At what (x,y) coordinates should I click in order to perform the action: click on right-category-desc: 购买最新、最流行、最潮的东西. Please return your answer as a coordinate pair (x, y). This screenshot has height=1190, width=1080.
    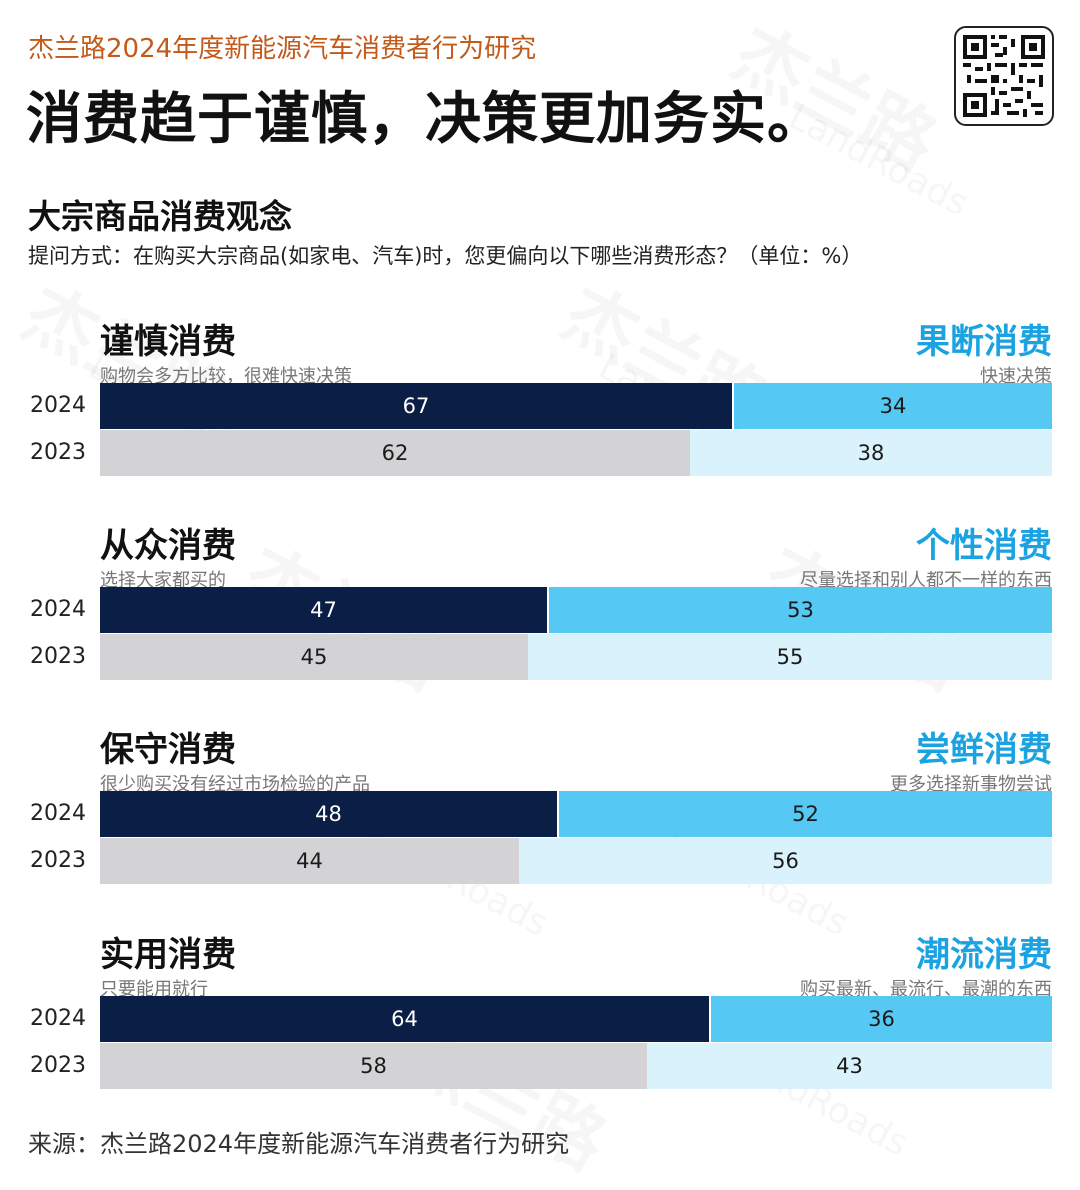
    Looking at the image, I should click on (926, 989).